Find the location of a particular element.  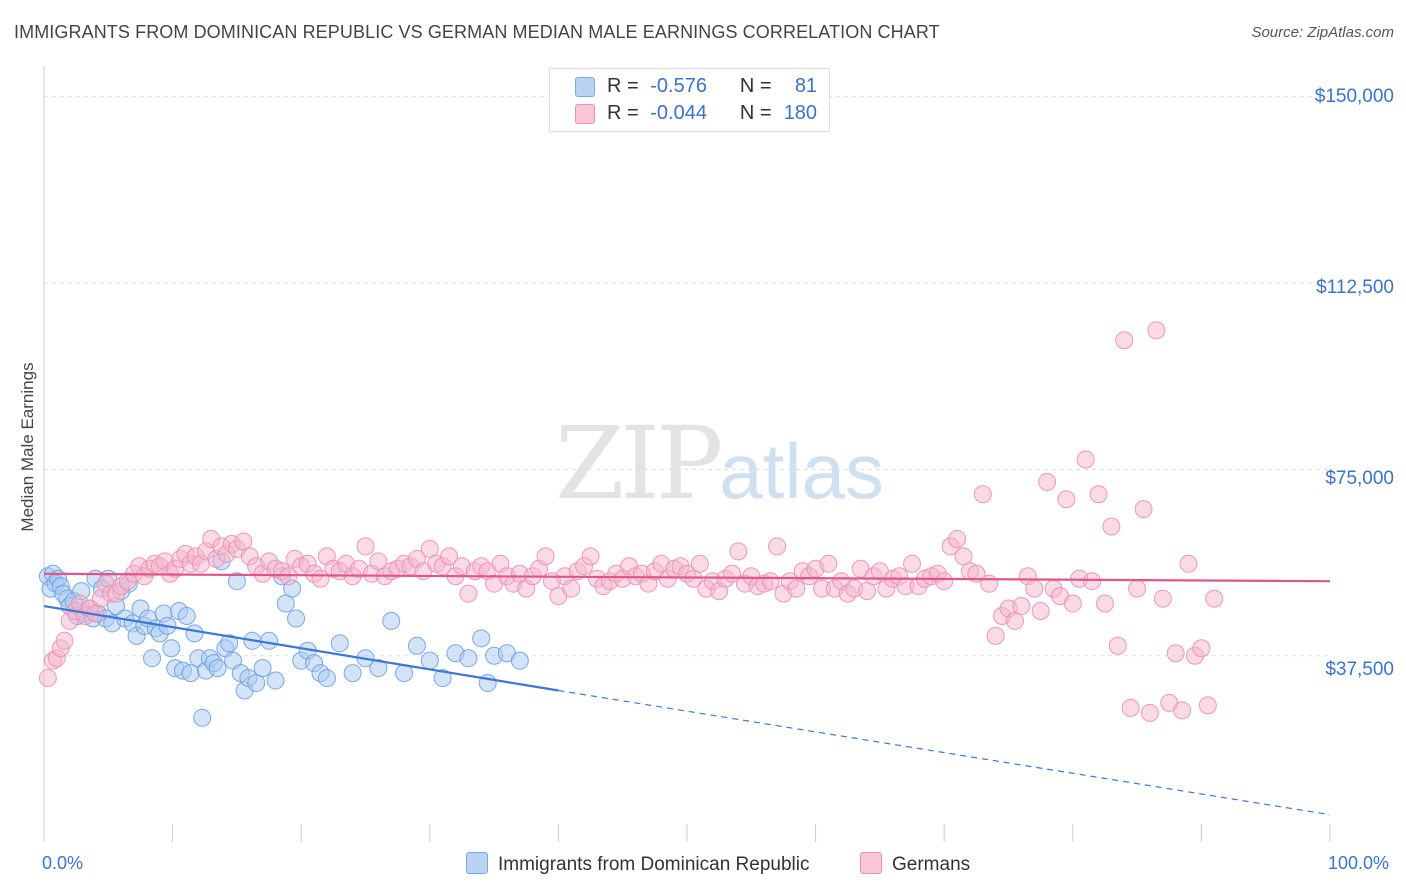

watermark: ZIPatlas is located at coordinates (719, 463).